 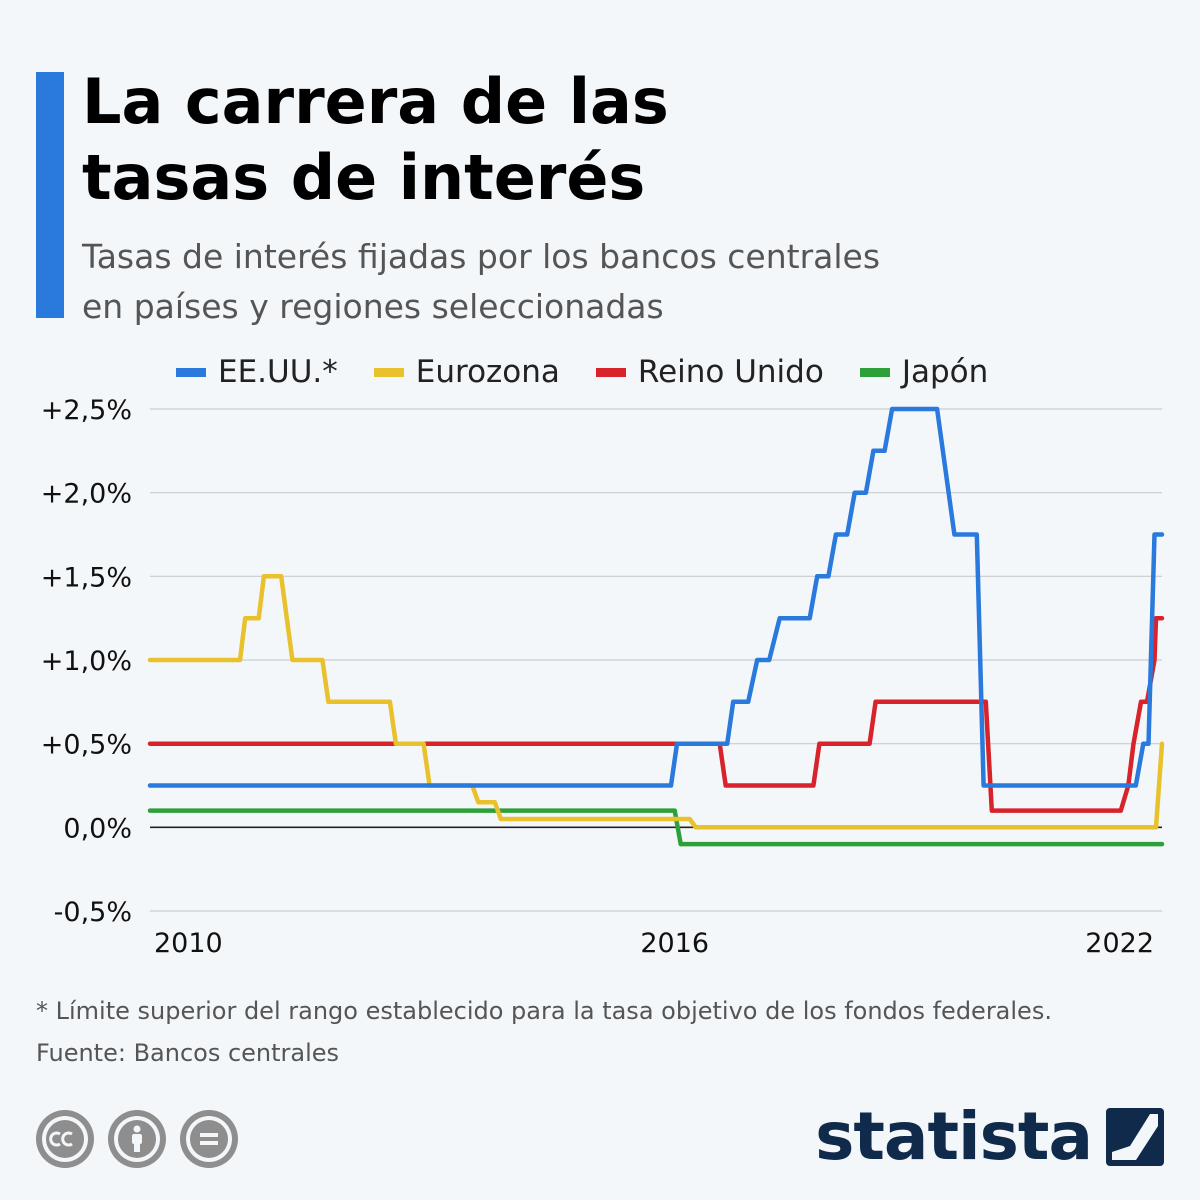 What do you see at coordinates (86, 494) in the screenshot?
I see `y-tick-label: +2,0%` at bounding box center [86, 494].